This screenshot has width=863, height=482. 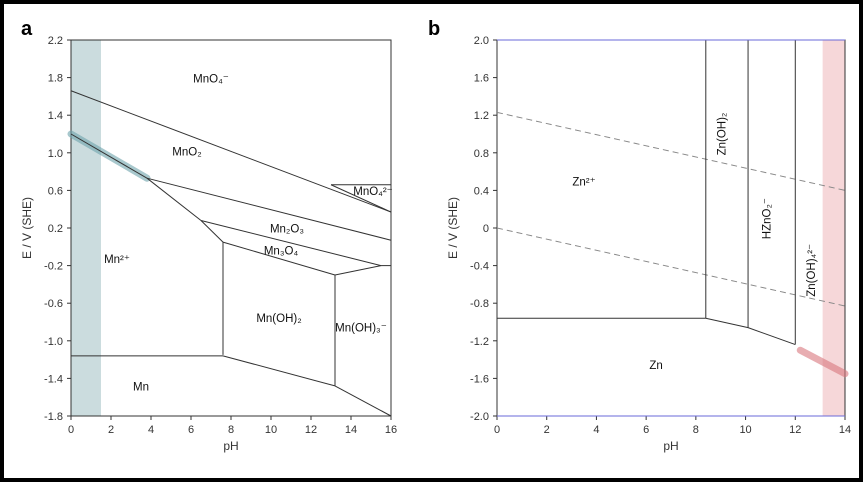 What do you see at coordinates (27, 29) in the screenshot?
I see `panel-label-a: a` at bounding box center [27, 29].